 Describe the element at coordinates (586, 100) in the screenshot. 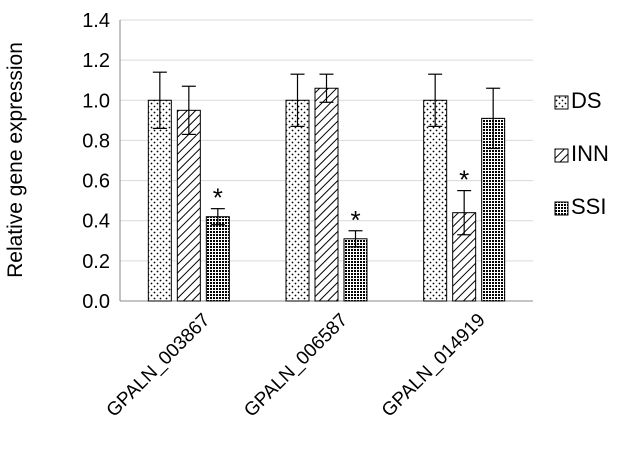

I see `legend-label-ds: DS` at that location.